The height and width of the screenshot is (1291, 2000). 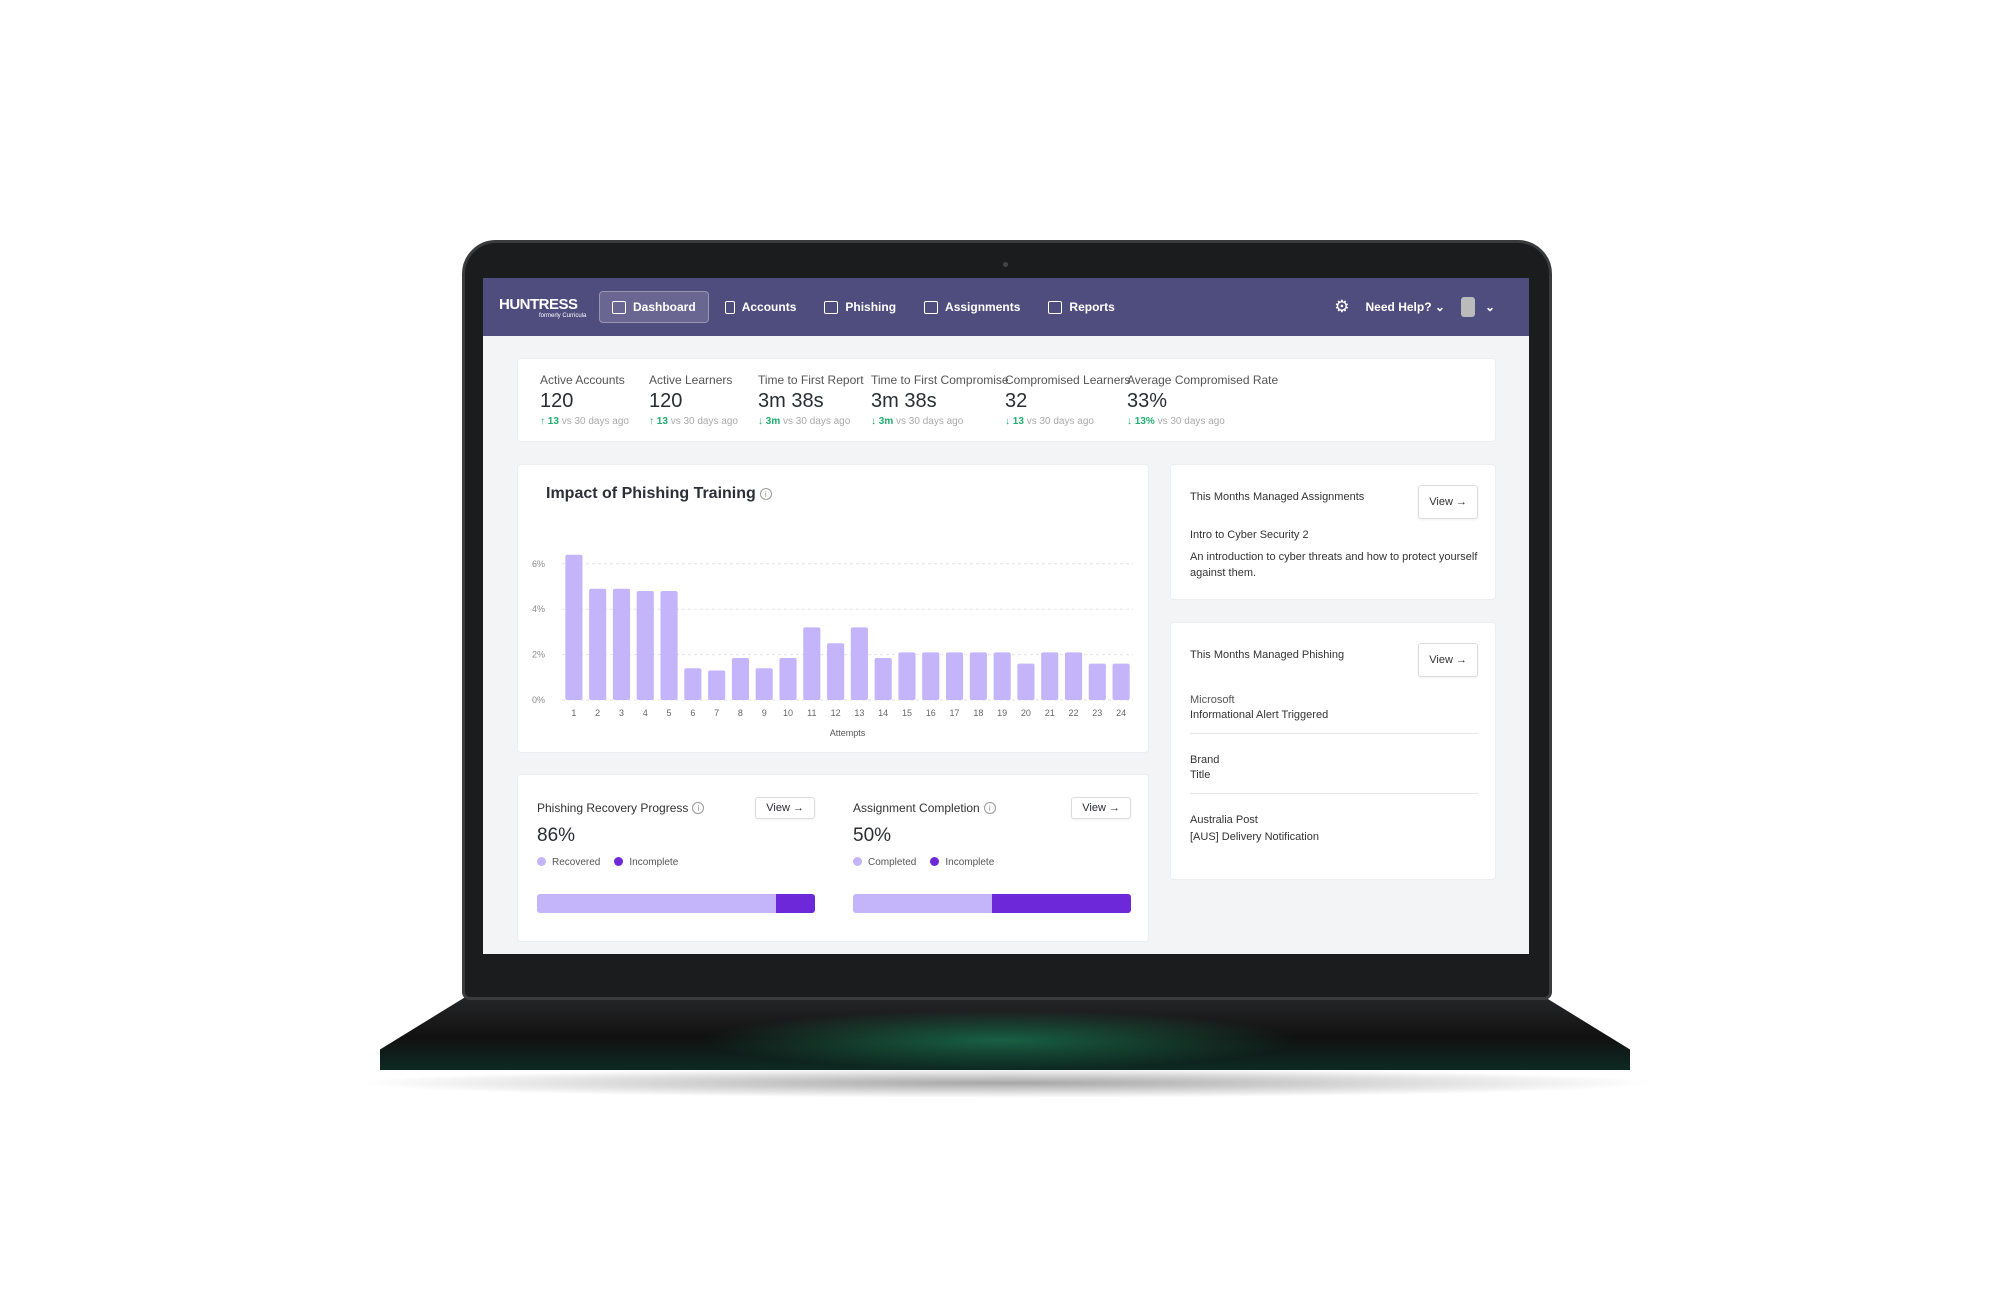 I want to click on recovery-percent: 86%, so click(x=556, y=835).